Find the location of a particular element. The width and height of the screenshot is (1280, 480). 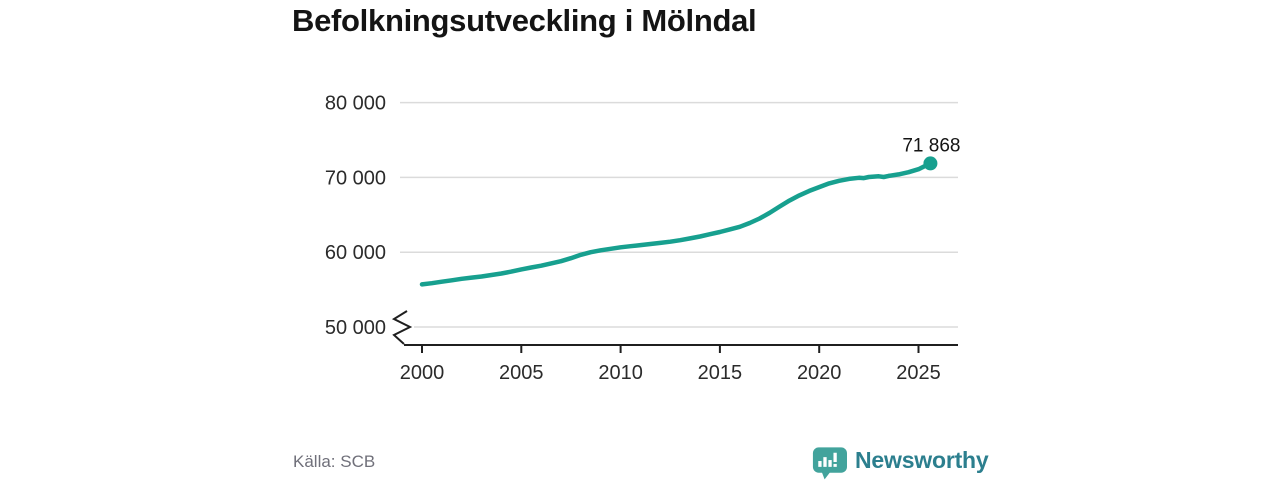

y-tick-label: 60 000 is located at coordinates (355, 253).